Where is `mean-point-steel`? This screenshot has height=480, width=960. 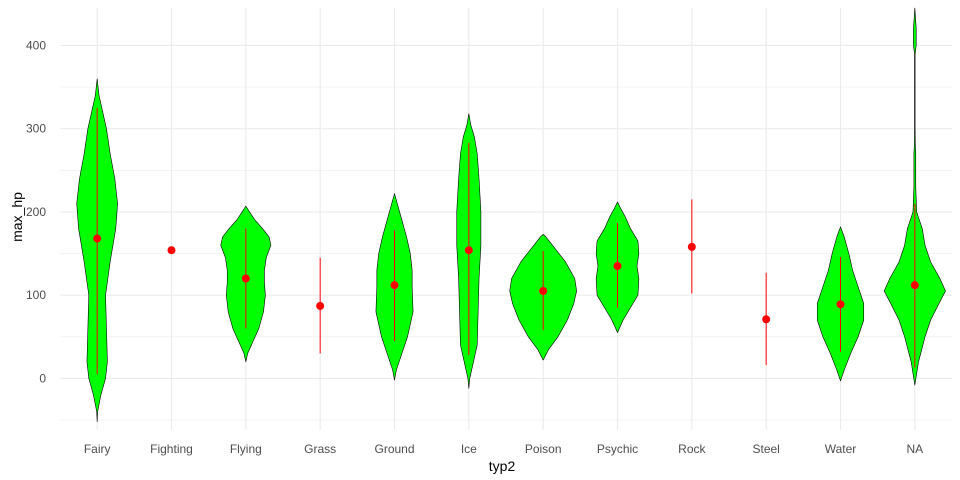
mean-point-steel is located at coordinates (766, 319).